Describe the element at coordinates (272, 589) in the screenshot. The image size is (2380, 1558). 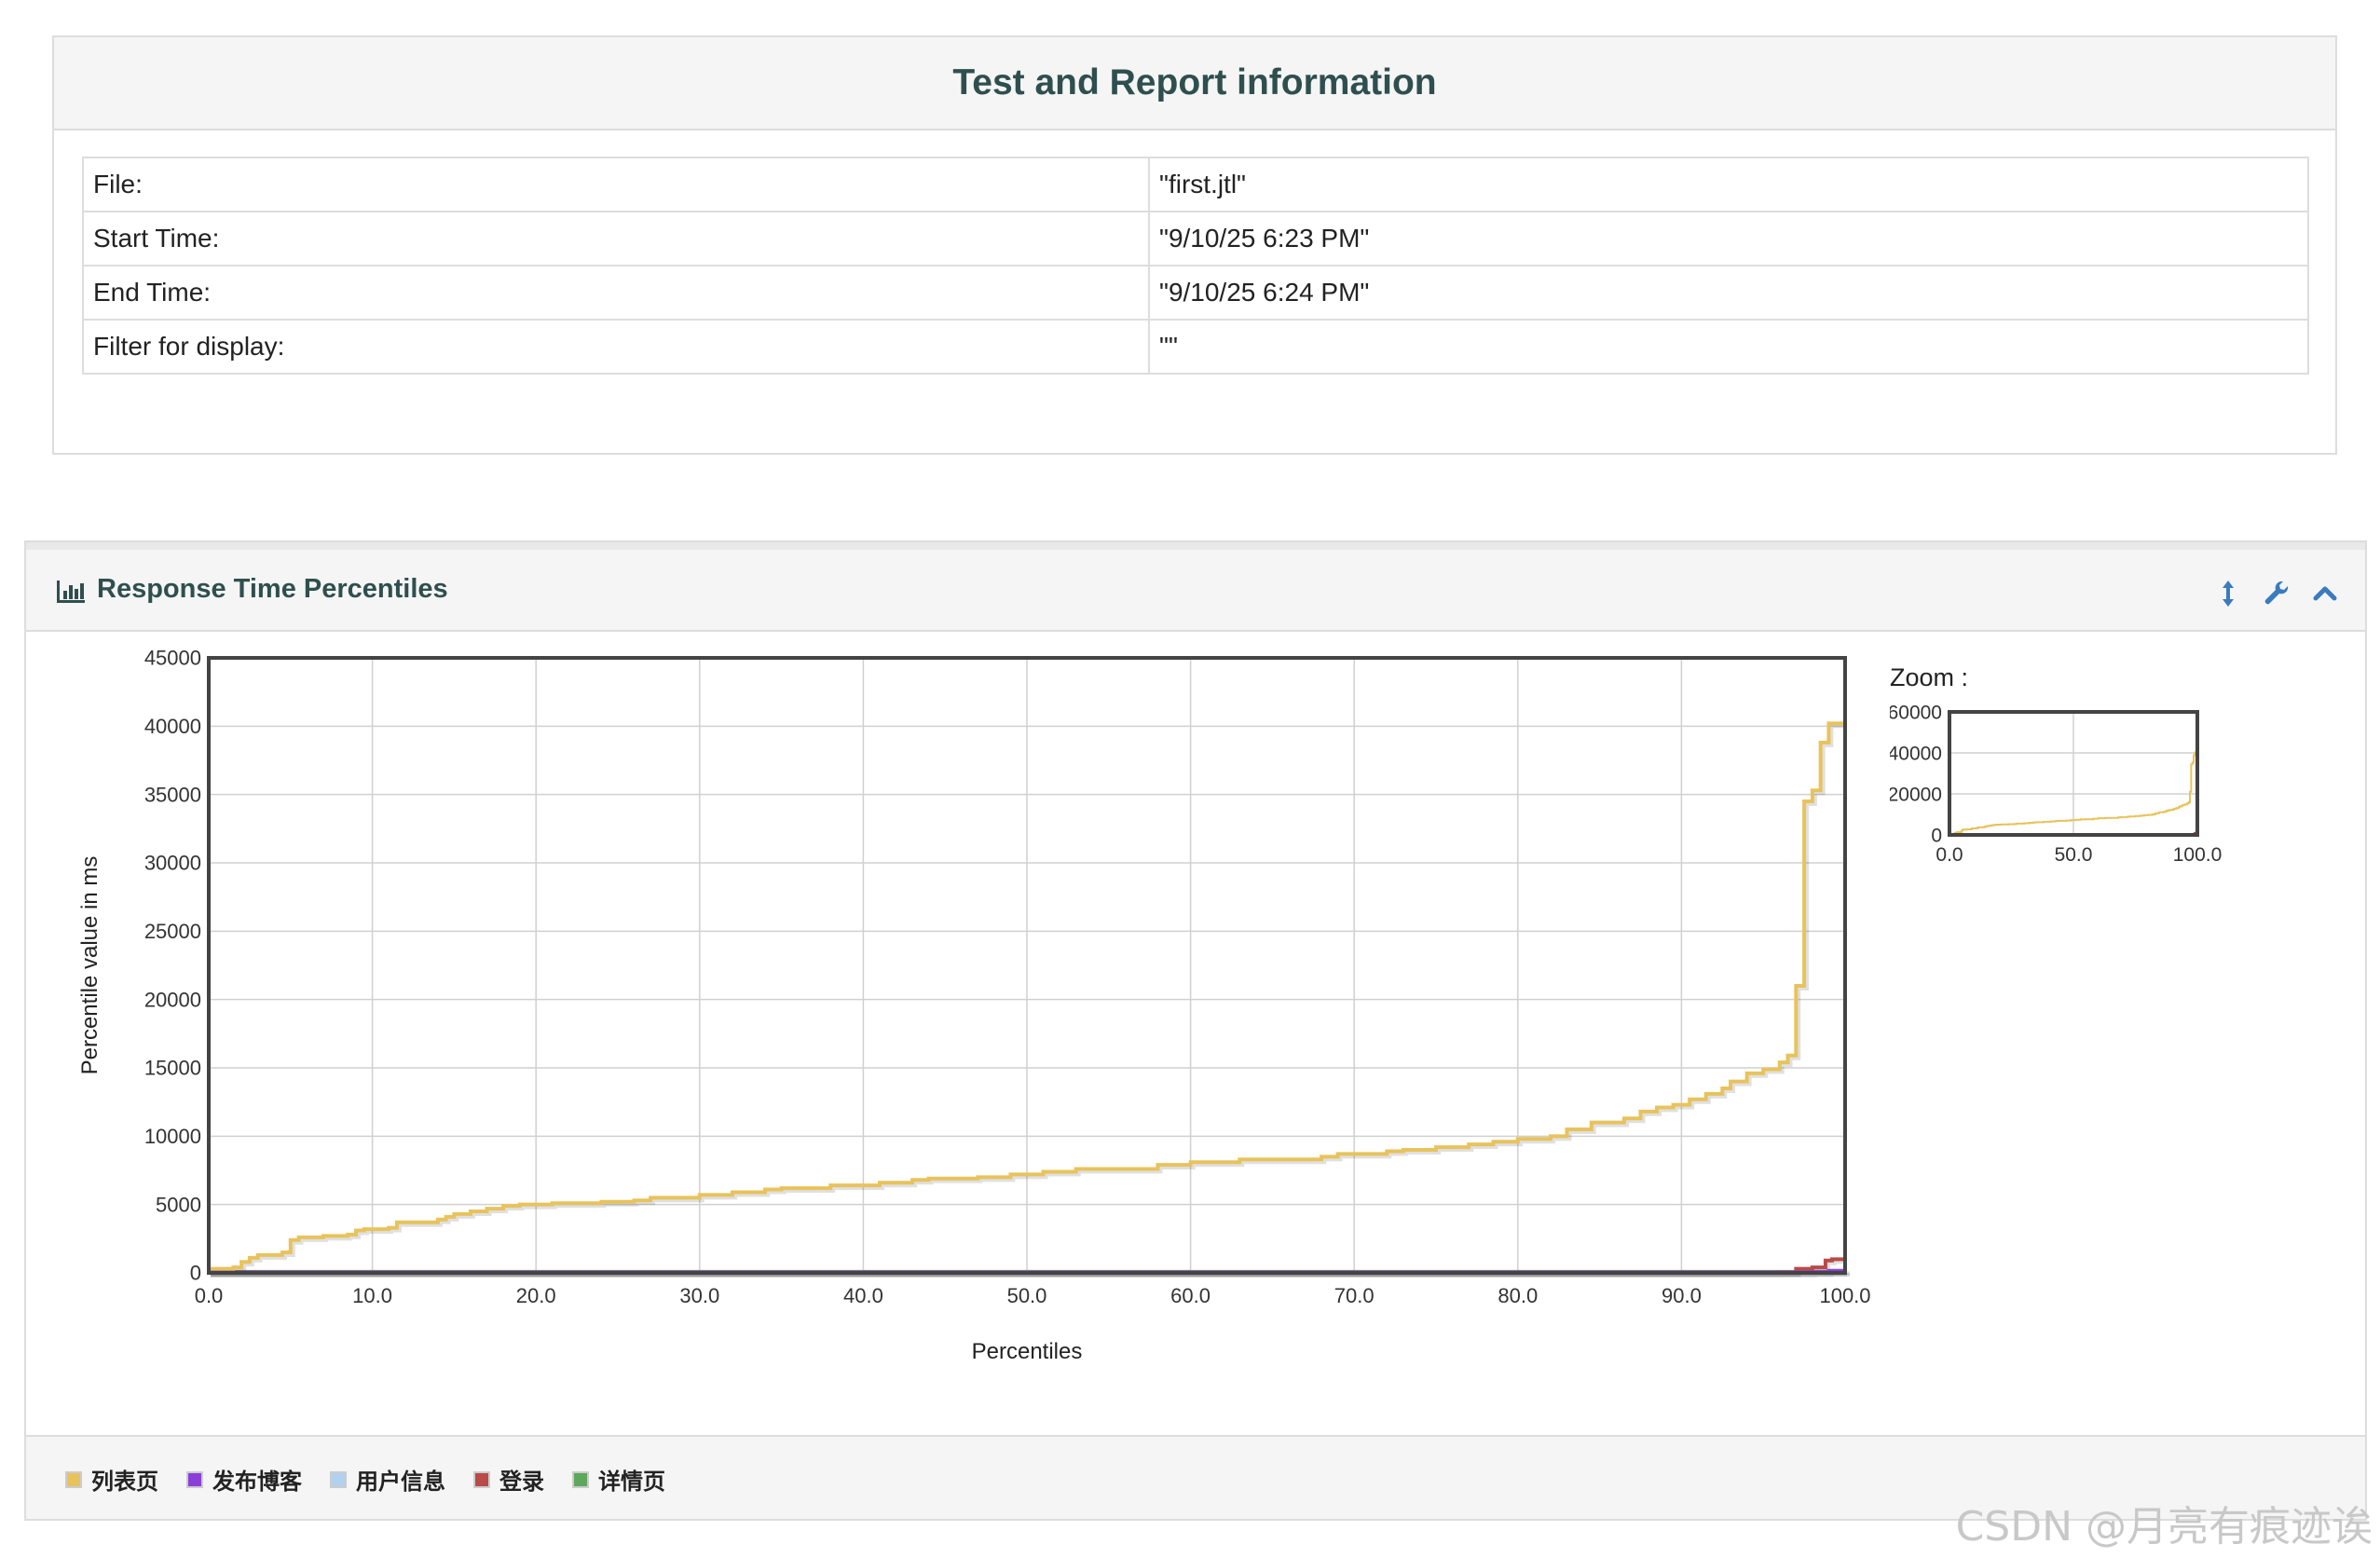
I see `panel-title: Response Time Percentiles` at that location.